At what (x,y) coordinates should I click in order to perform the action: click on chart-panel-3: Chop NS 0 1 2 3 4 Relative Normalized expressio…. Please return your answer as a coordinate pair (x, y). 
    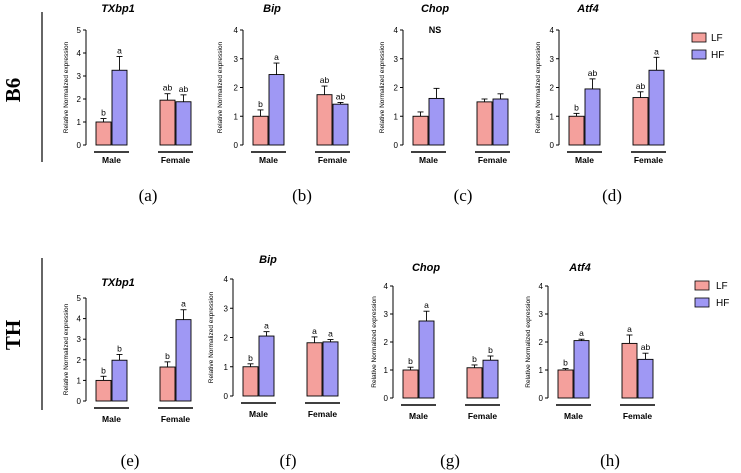
    Looking at the image, I should click on (444, 84).